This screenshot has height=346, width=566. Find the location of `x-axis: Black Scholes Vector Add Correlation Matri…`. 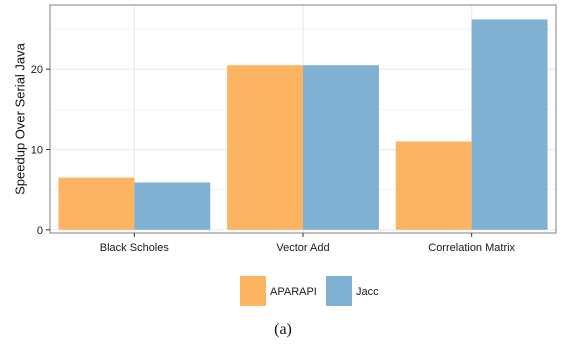

x-axis: Black Scholes Vector Add Correlation Matri… is located at coordinates (308, 243).